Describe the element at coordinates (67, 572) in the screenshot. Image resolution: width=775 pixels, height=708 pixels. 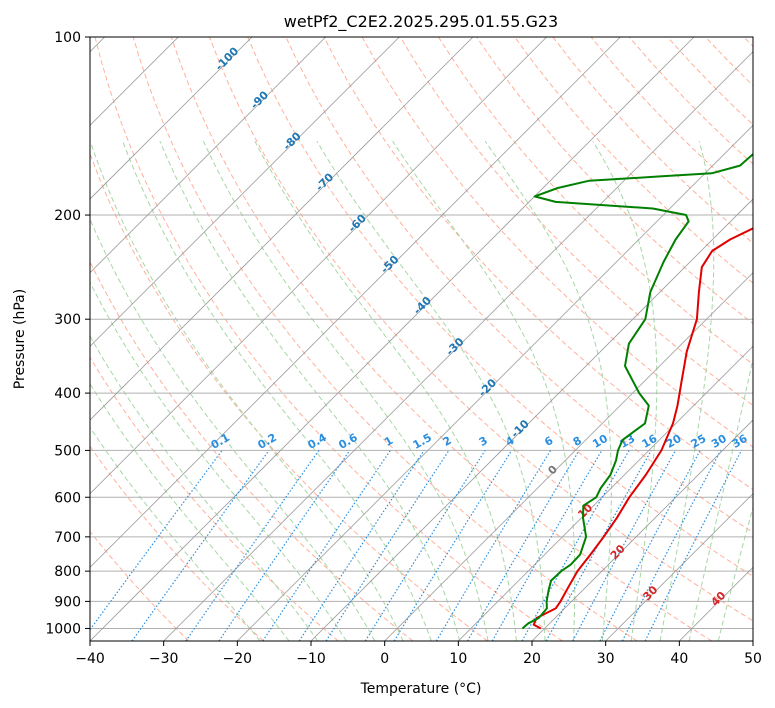
I see `y-tick-label: 800` at that location.